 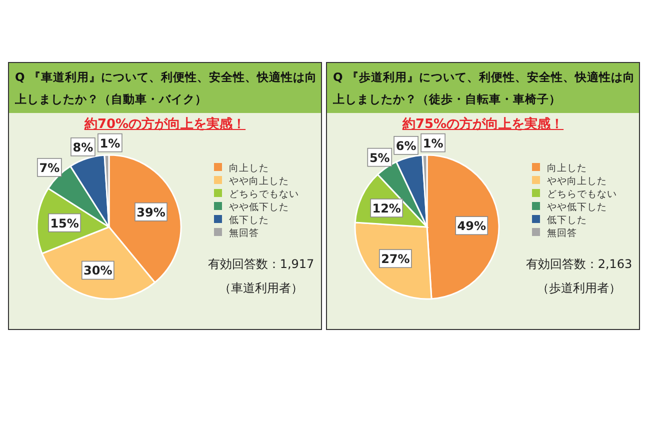 I want to click on text: 有効回答数：2,163, so click(x=579, y=264).